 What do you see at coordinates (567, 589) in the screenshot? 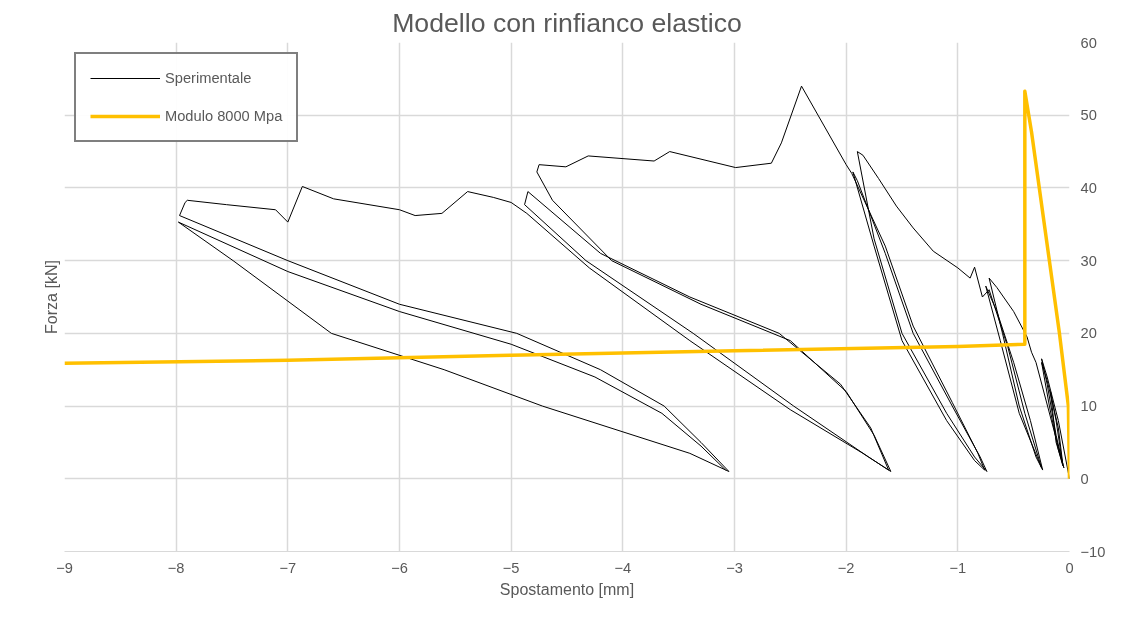
I see `x-axis-title: Spostamento [mm]` at bounding box center [567, 589].